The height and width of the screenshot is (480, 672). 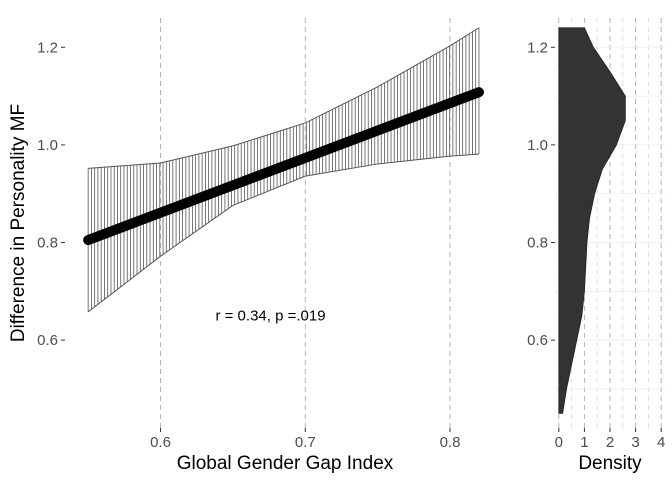 I want to click on main-x-tick-label: 0.6, so click(x=160, y=442).